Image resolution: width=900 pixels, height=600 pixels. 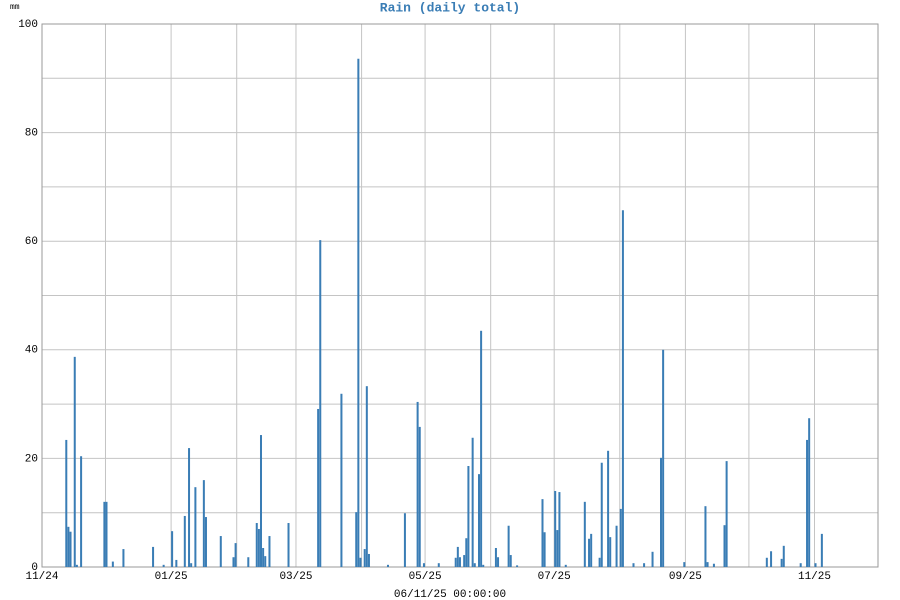 What do you see at coordinates (171, 577) in the screenshot?
I see `x-tick-label: 01/25` at bounding box center [171, 577].